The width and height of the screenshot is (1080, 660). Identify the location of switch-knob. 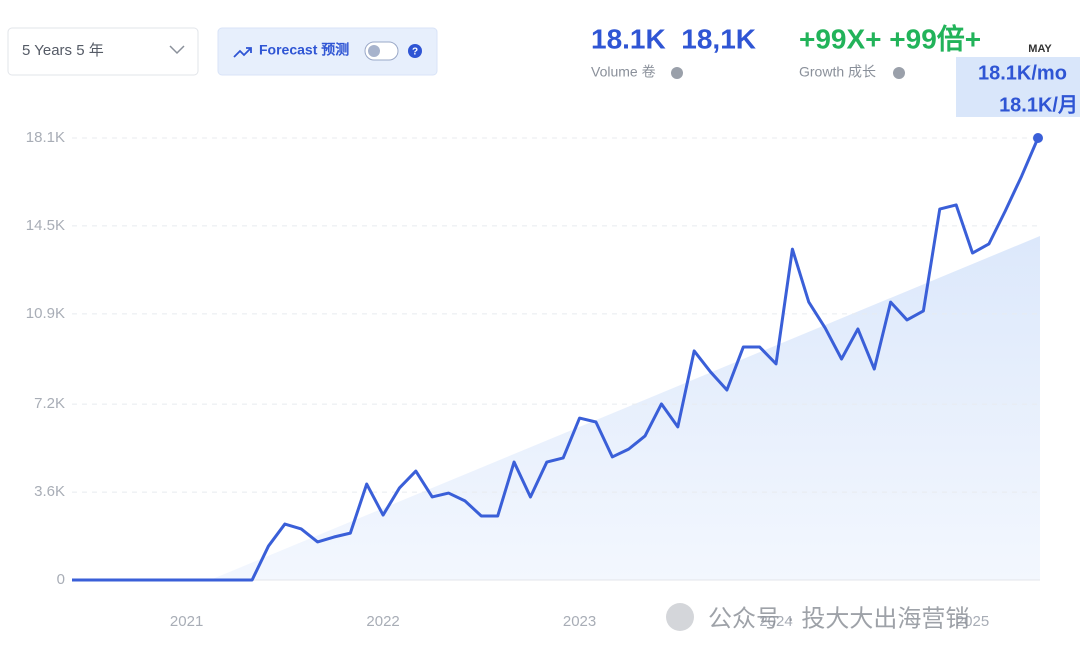
(374, 51).